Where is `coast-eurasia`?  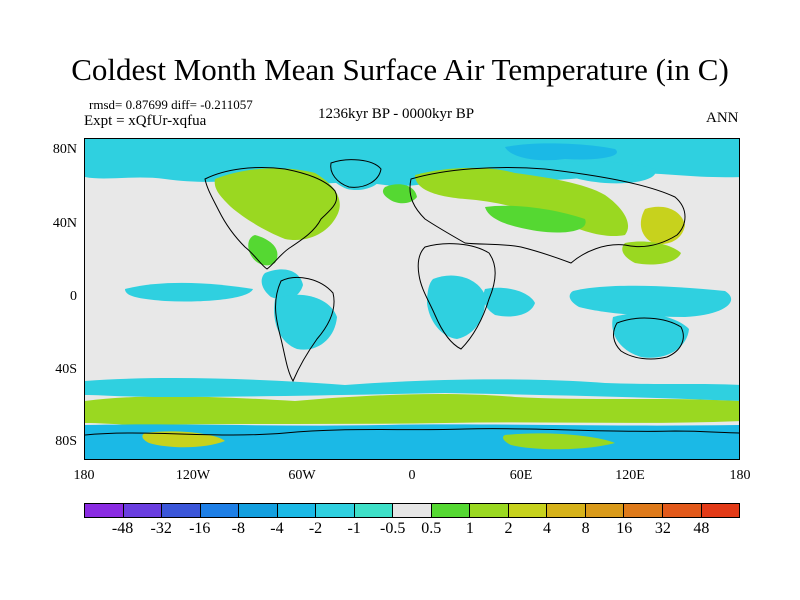 coast-eurasia is located at coordinates (547, 215).